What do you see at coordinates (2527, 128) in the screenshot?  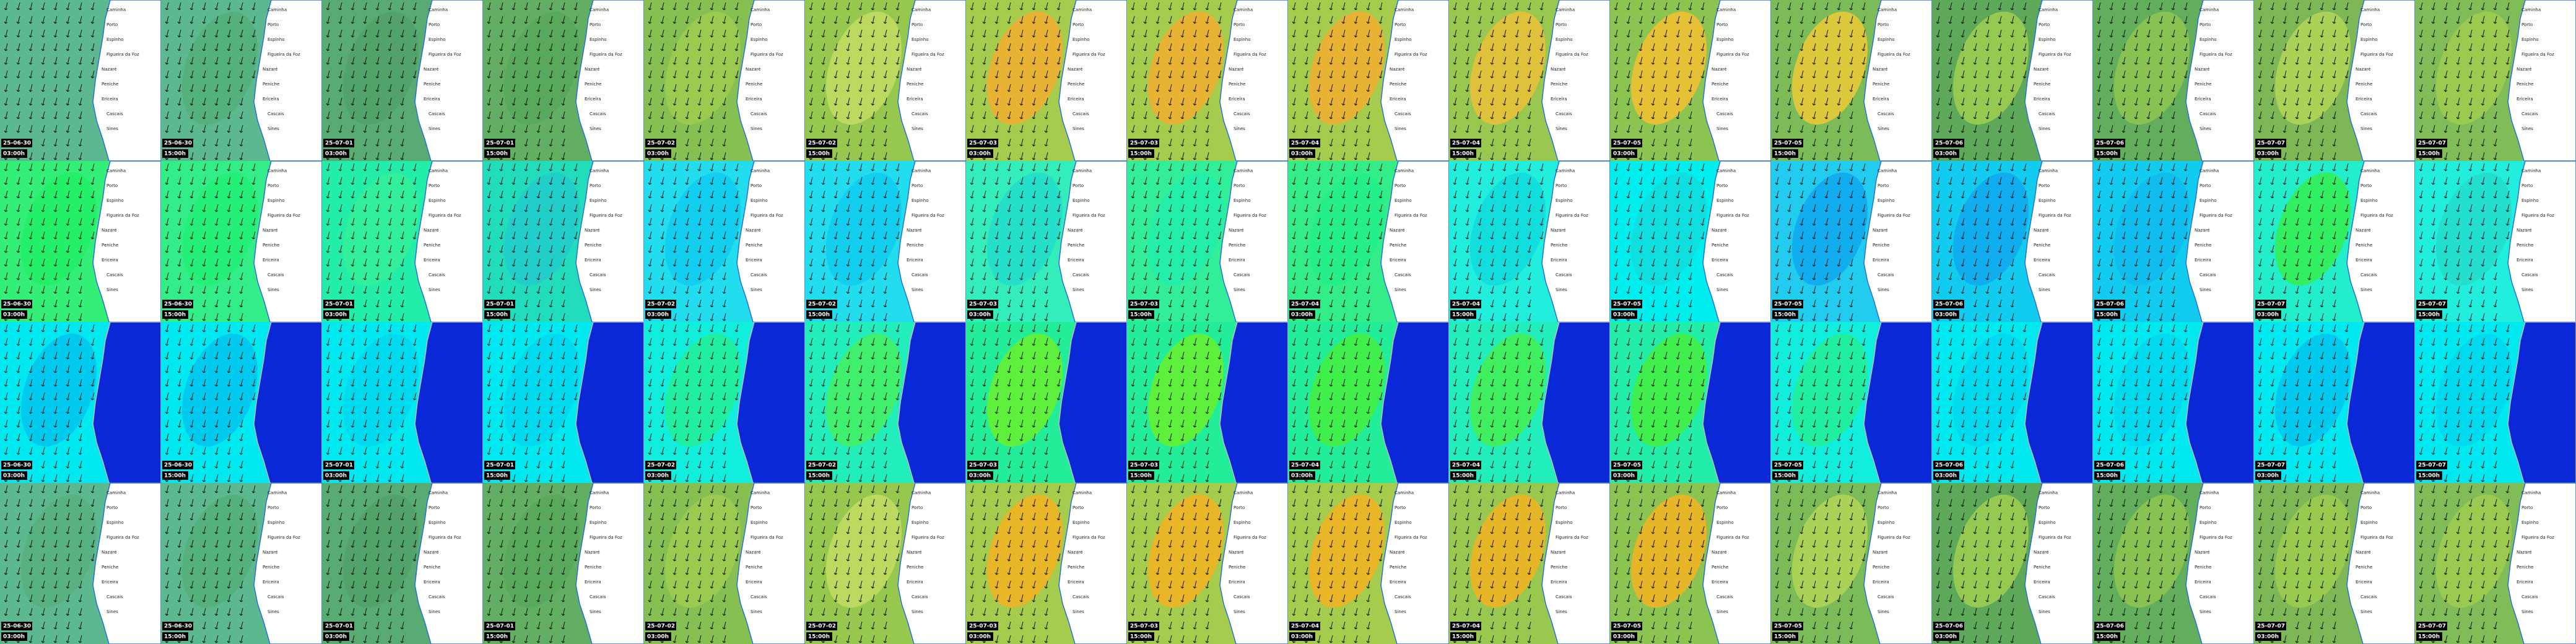 I see `place-label: Sines` at bounding box center [2527, 128].